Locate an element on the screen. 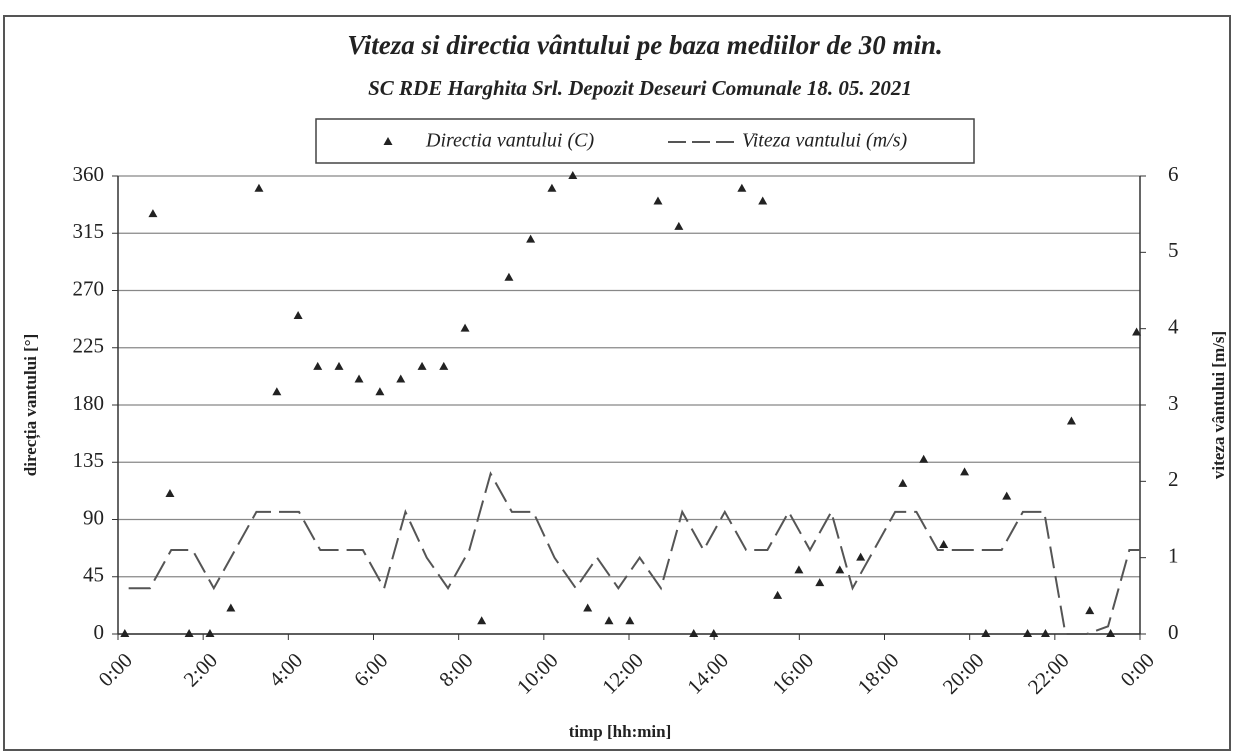 The width and height of the screenshot is (1237, 754). y-tick-label: 45 is located at coordinates (93, 575).